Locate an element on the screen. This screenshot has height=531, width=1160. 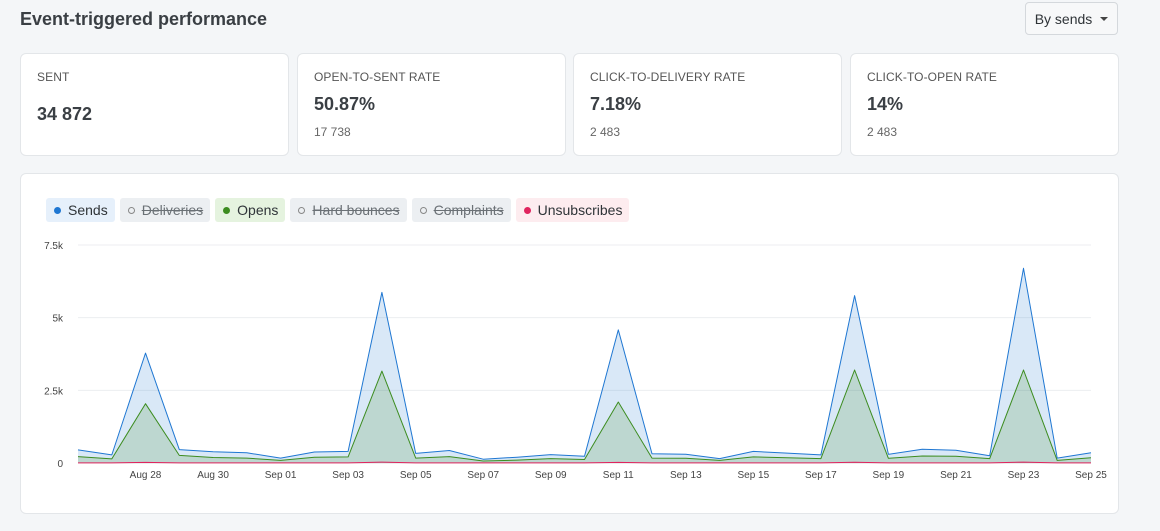
metric-card-click-to-open: CLICK-TO-OPEN RATE 14% 2 483 is located at coordinates (984, 104).